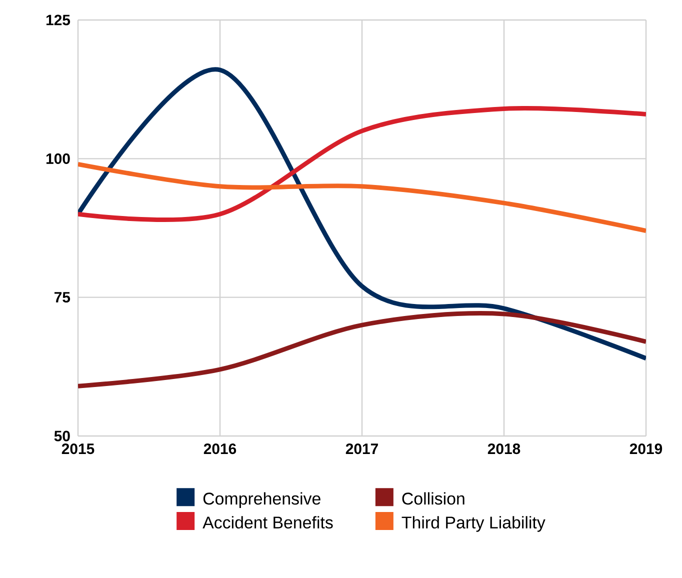 Image resolution: width=682 pixels, height=578 pixels. I want to click on x-tick-label: 2016, so click(220, 449).